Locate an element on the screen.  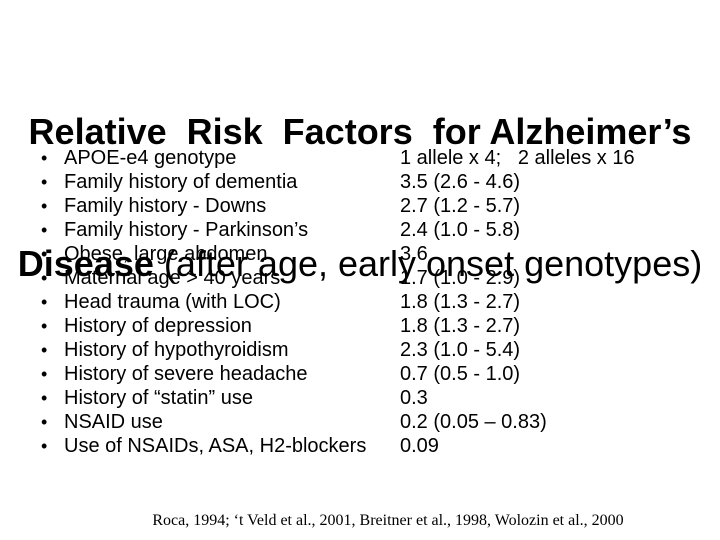
risk-factor-row: • Use of NSAIDs, ASA, H2-blockers 0.09 is located at coordinates (360, 446).